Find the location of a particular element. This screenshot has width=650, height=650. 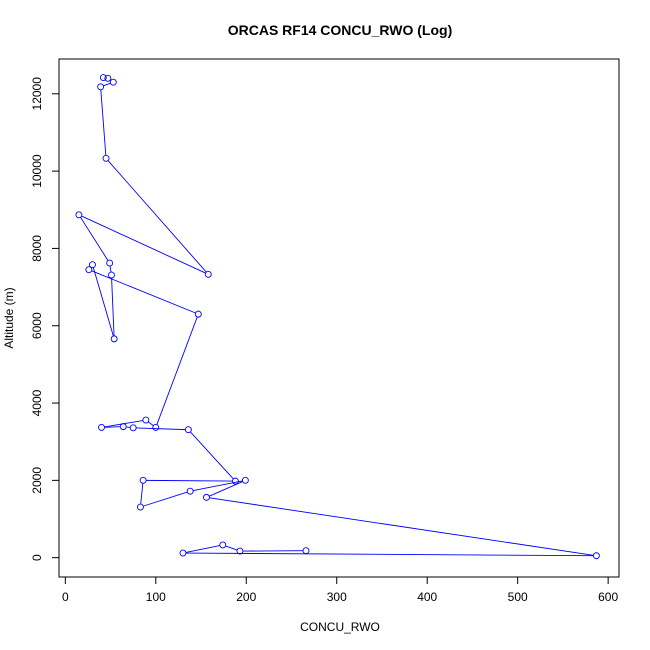

x-tick-label: 300 is located at coordinates (337, 597).